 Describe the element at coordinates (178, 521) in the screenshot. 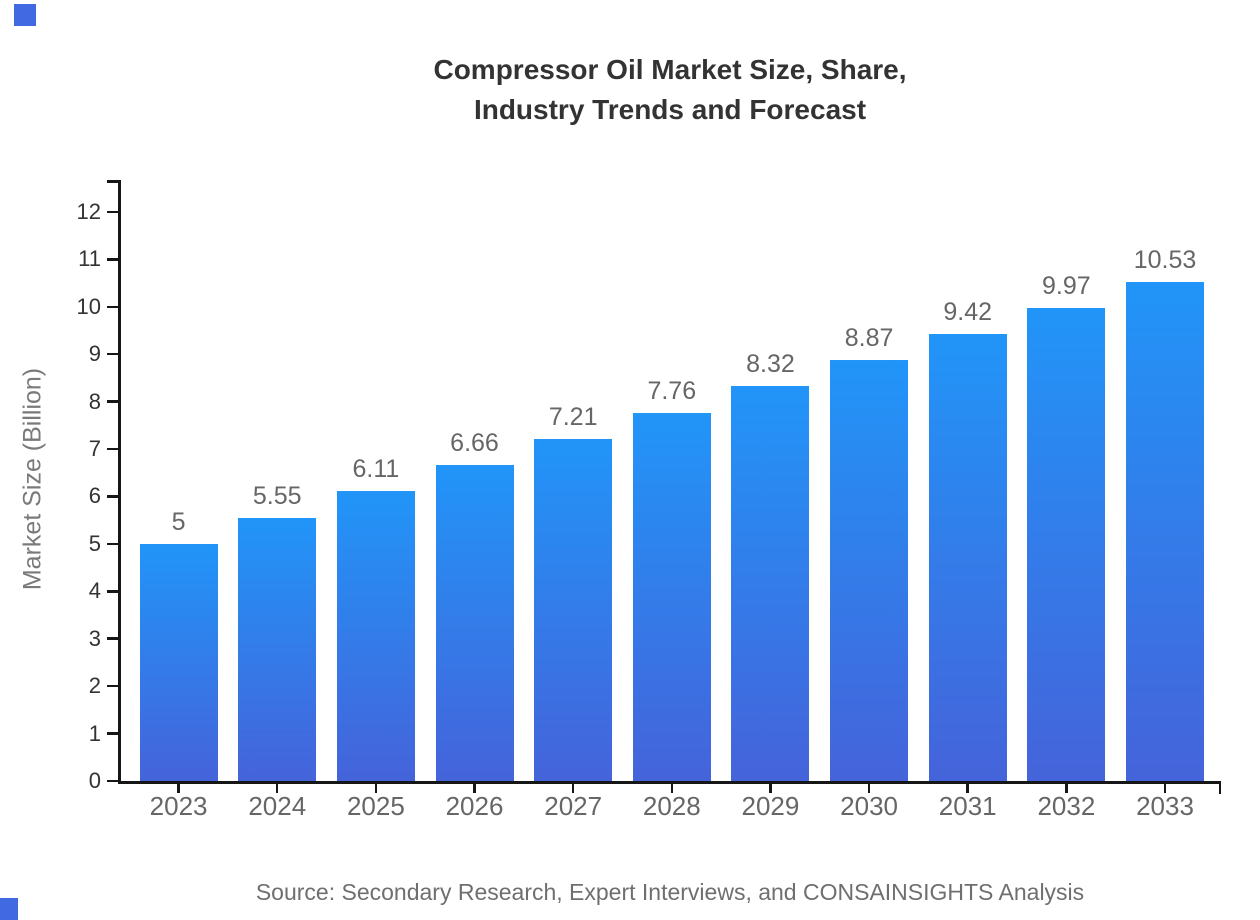

I see `bar-value-label: 5` at that location.